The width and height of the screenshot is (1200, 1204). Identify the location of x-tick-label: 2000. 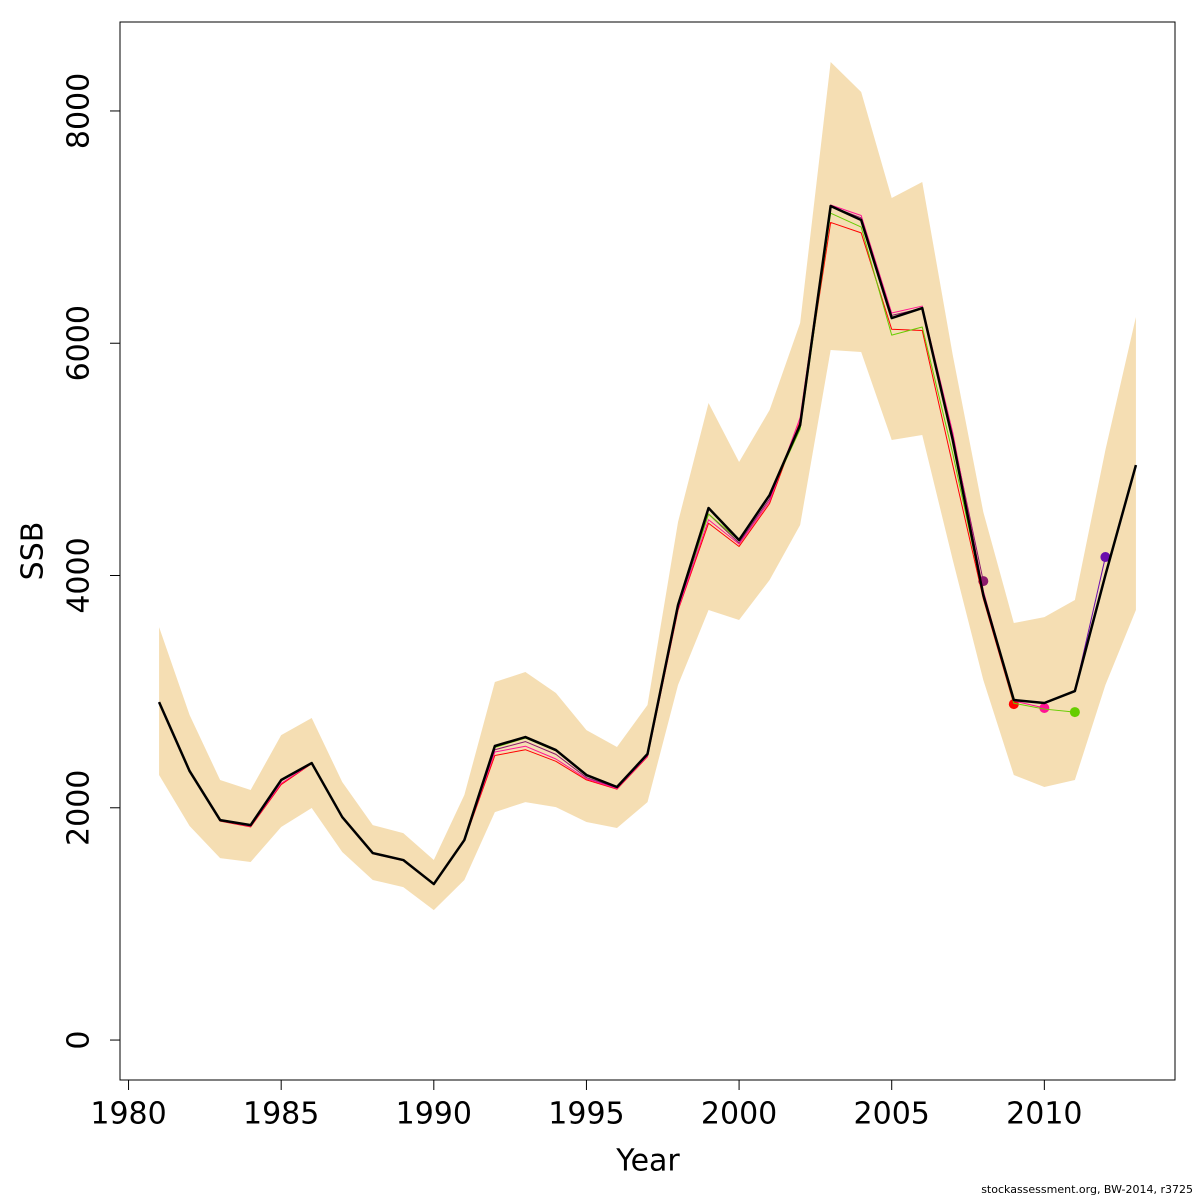
(739, 1114).